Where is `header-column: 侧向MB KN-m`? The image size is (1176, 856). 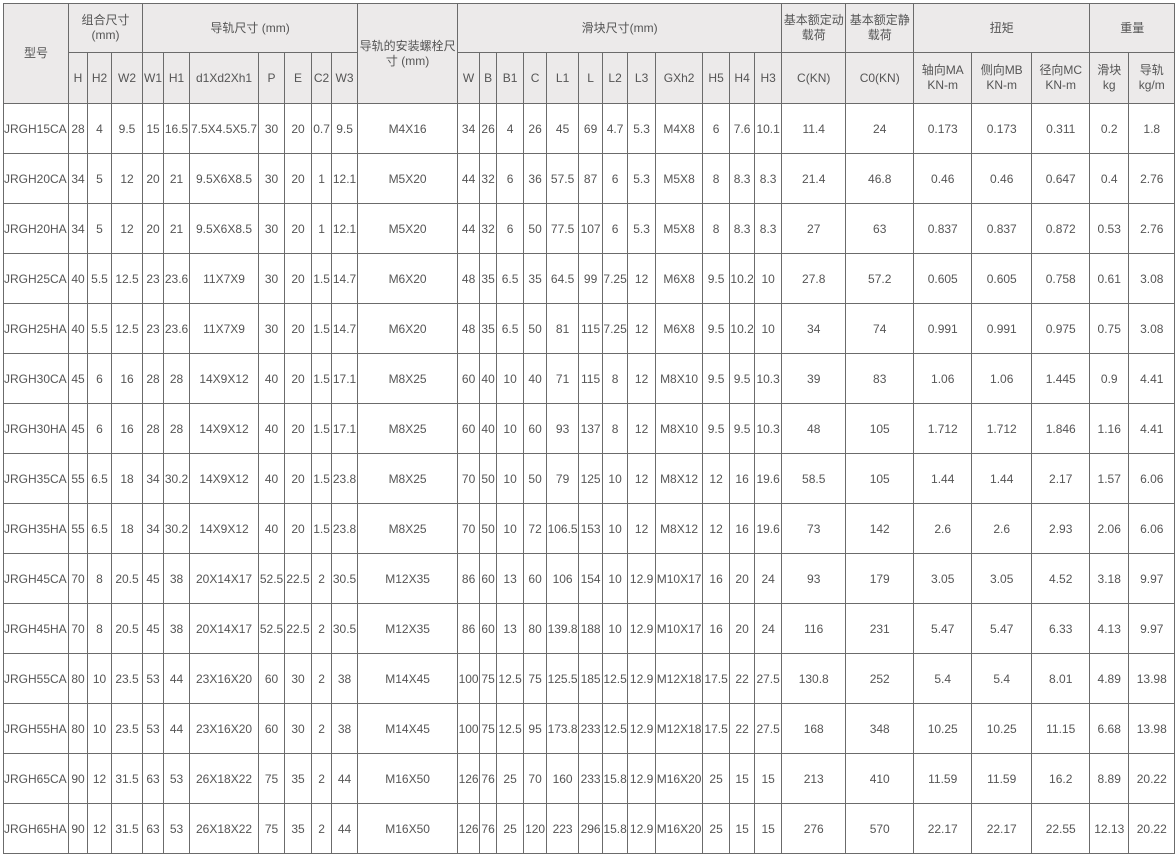 header-column: 侧向MB KN-m is located at coordinates (1002, 78).